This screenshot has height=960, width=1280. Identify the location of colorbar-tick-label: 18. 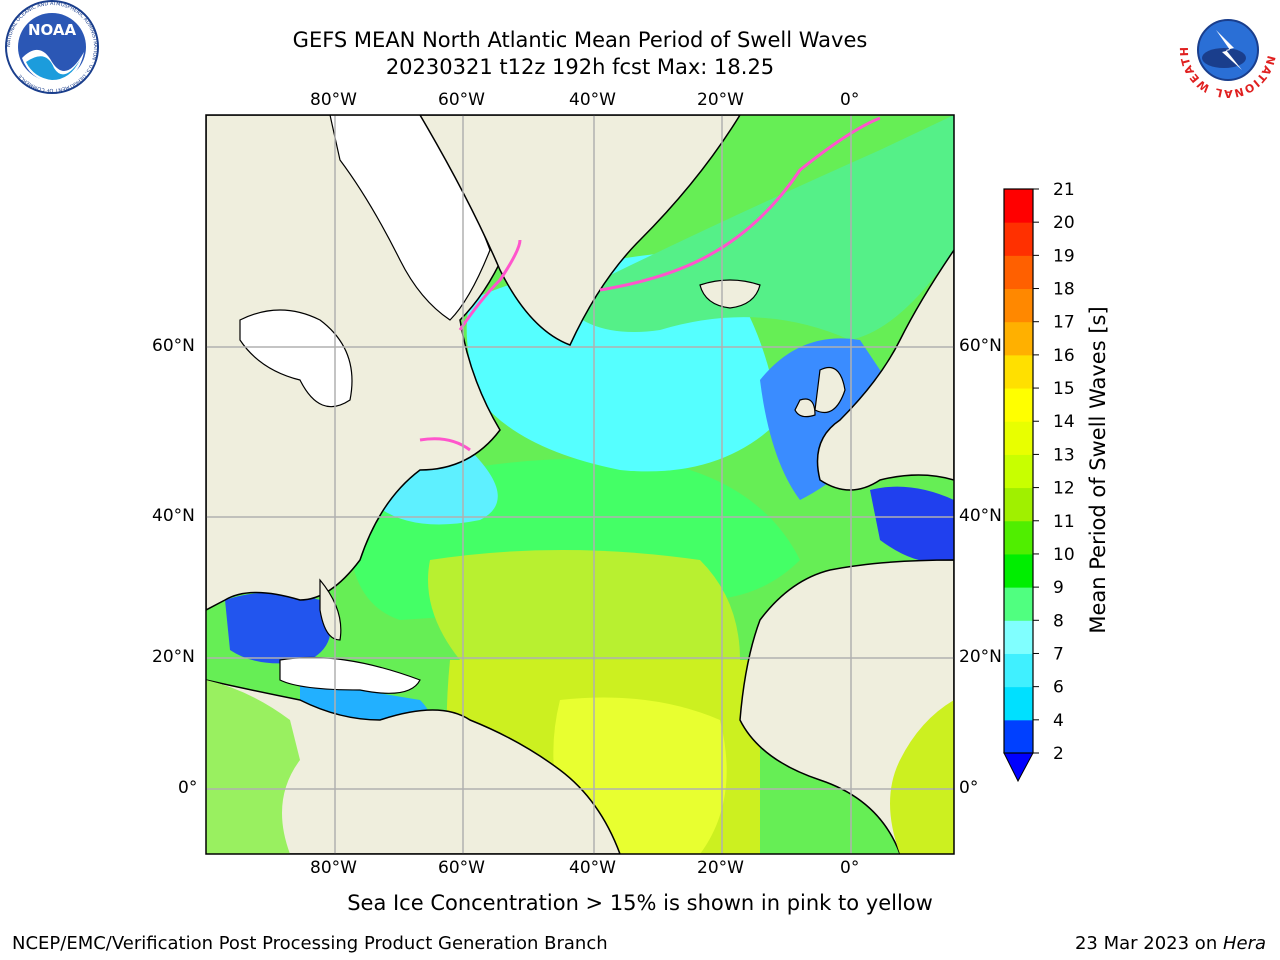
(1064, 290).